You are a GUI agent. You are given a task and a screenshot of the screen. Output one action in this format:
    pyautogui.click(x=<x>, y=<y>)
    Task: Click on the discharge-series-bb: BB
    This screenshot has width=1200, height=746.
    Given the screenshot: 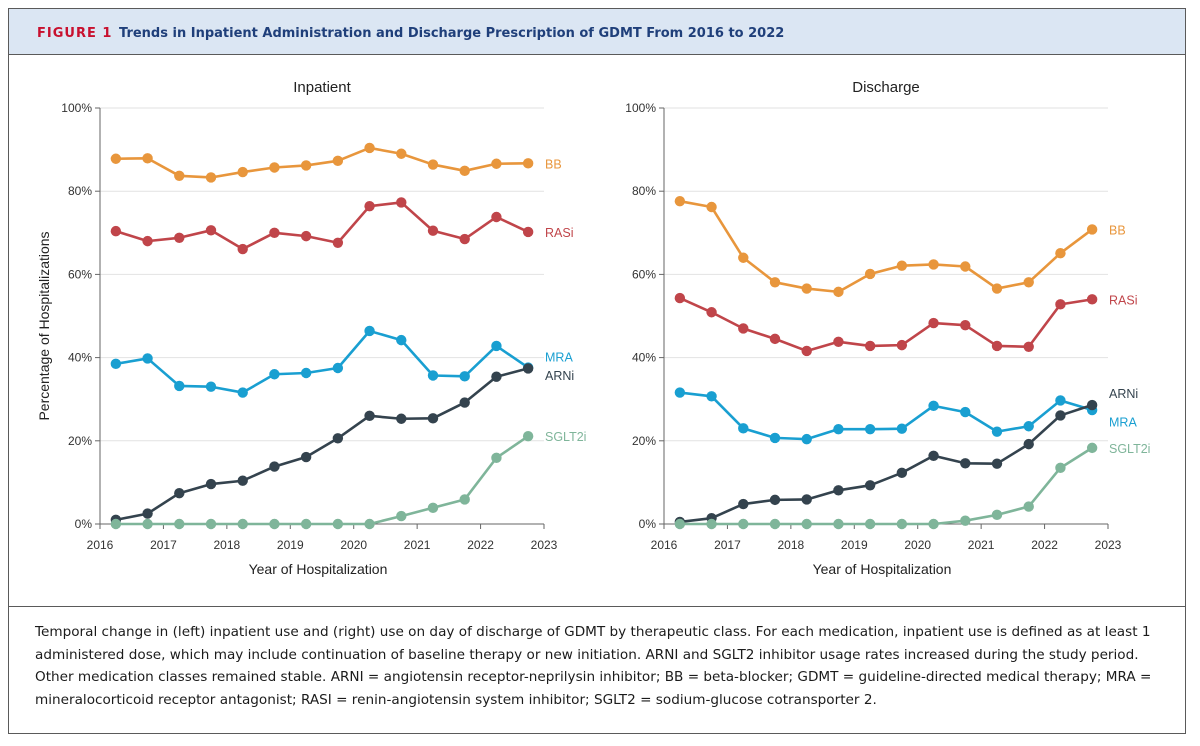 What is the action you would take?
    pyautogui.click(x=900, y=246)
    